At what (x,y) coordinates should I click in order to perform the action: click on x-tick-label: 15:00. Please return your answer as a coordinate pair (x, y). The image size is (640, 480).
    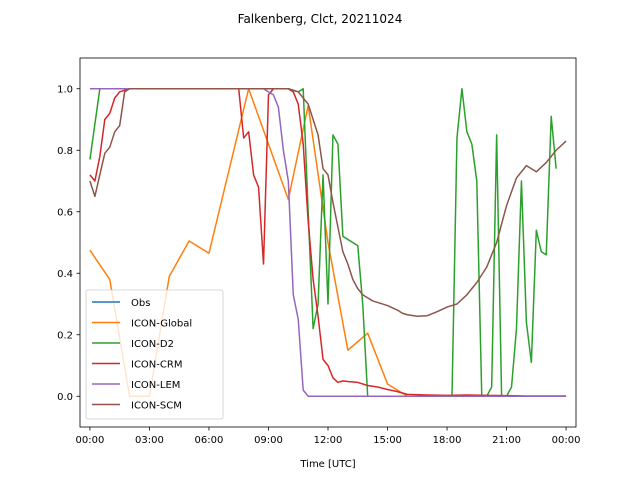
    Looking at the image, I should click on (387, 440).